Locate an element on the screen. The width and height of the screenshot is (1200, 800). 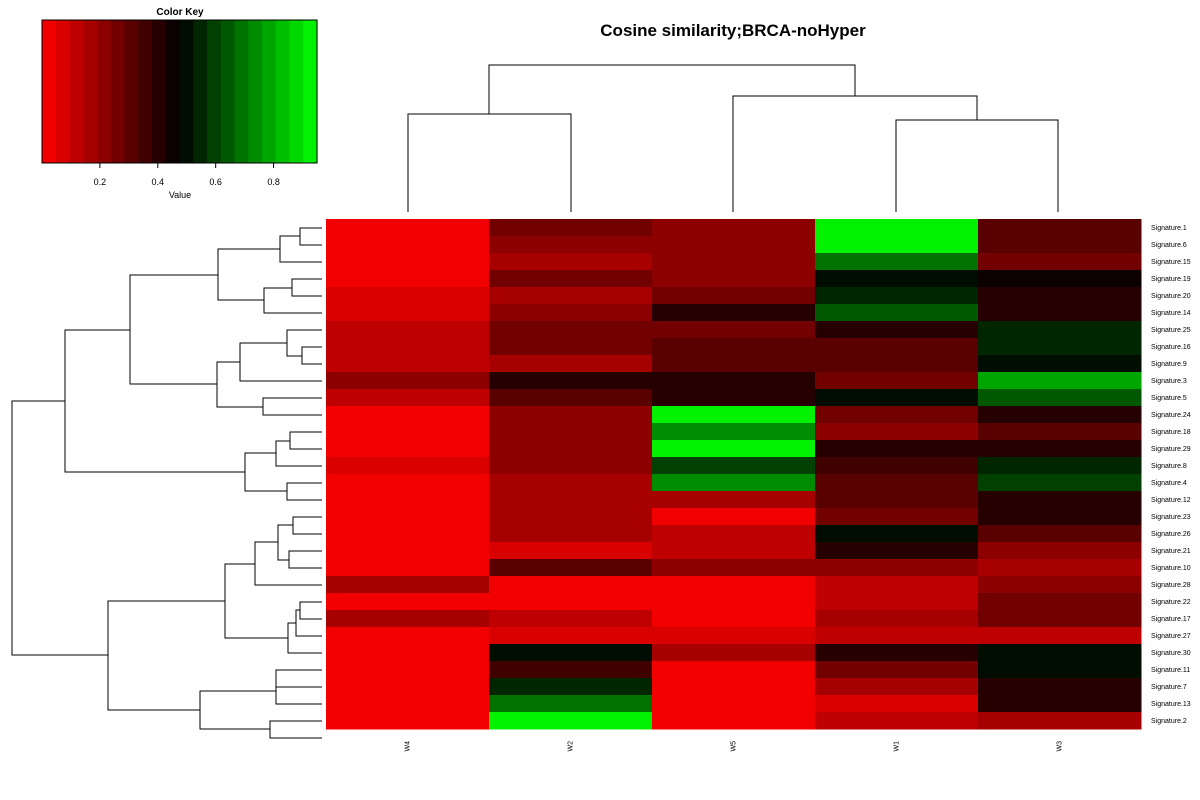
chart-title: Cosine similarity;BRCA-noHyper is located at coordinates (733, 30).